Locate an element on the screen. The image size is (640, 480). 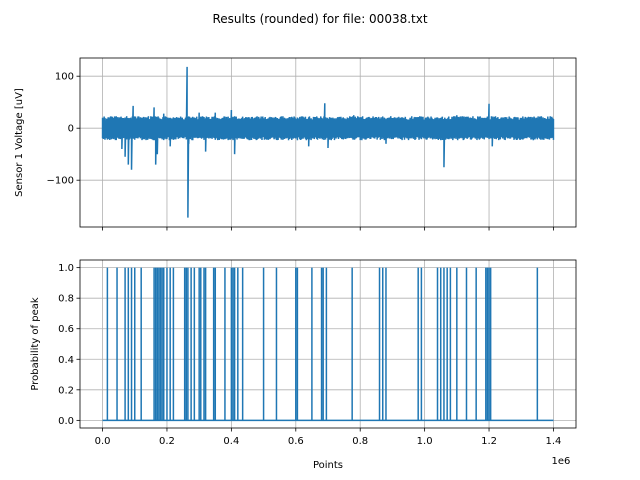
peak-probability-xtick-label: 0.0 is located at coordinates (103, 441).